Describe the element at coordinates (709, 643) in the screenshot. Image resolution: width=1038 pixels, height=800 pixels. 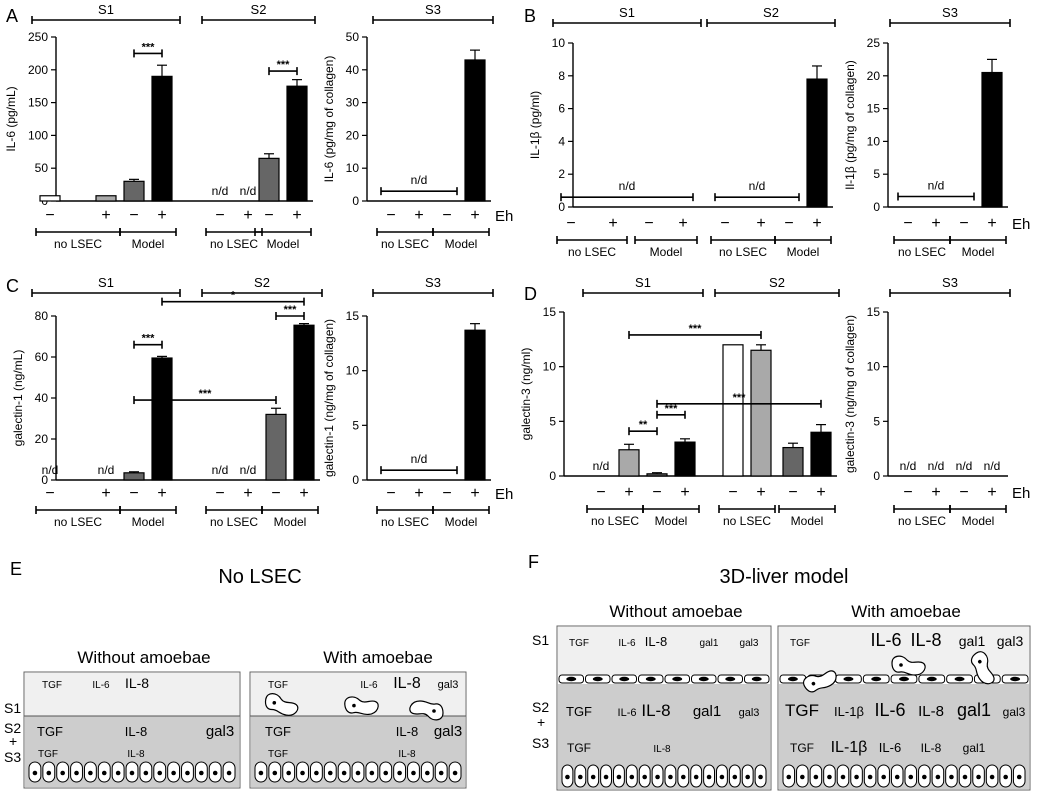
I see `s1-cytokine: gal1` at that location.